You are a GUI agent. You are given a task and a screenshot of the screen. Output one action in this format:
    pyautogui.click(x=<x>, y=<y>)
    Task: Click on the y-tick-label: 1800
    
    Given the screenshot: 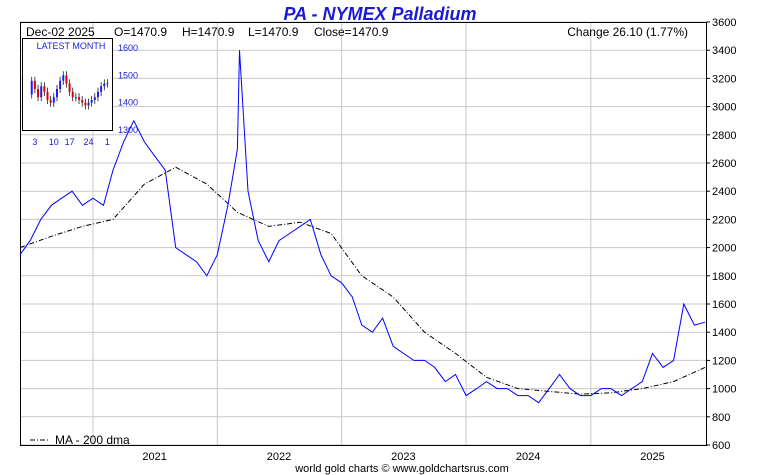 What is the action you would take?
    pyautogui.click(x=724, y=277)
    